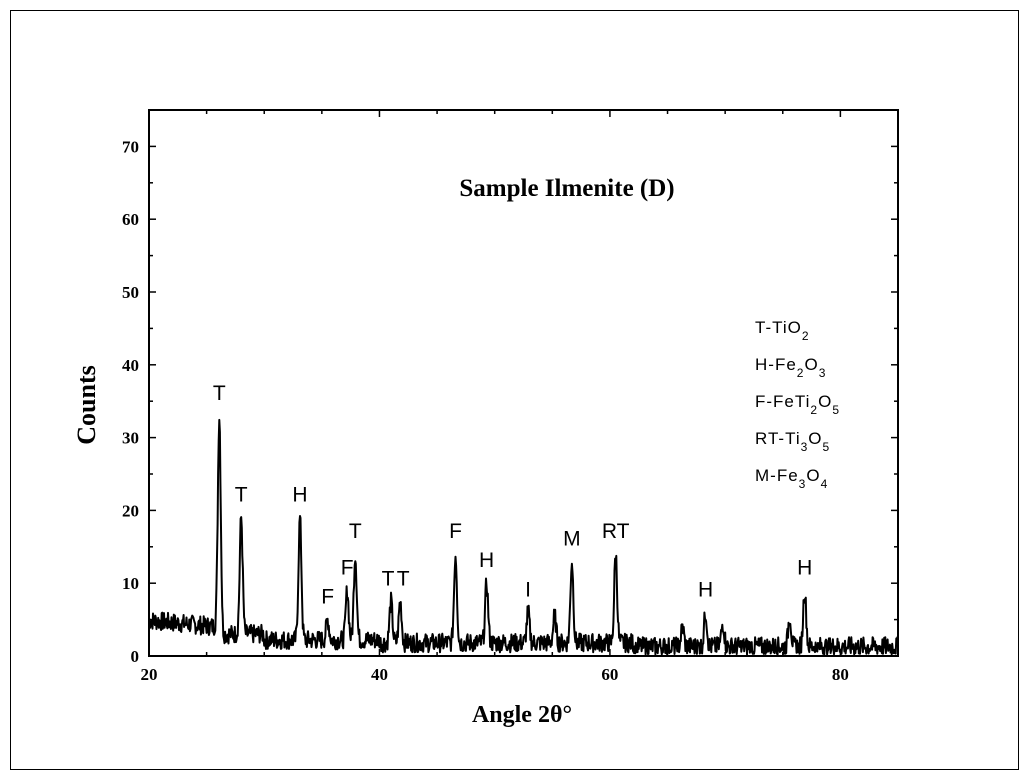 The image size is (1023, 774). I want to click on x-tick-label: 80, so click(840, 674).